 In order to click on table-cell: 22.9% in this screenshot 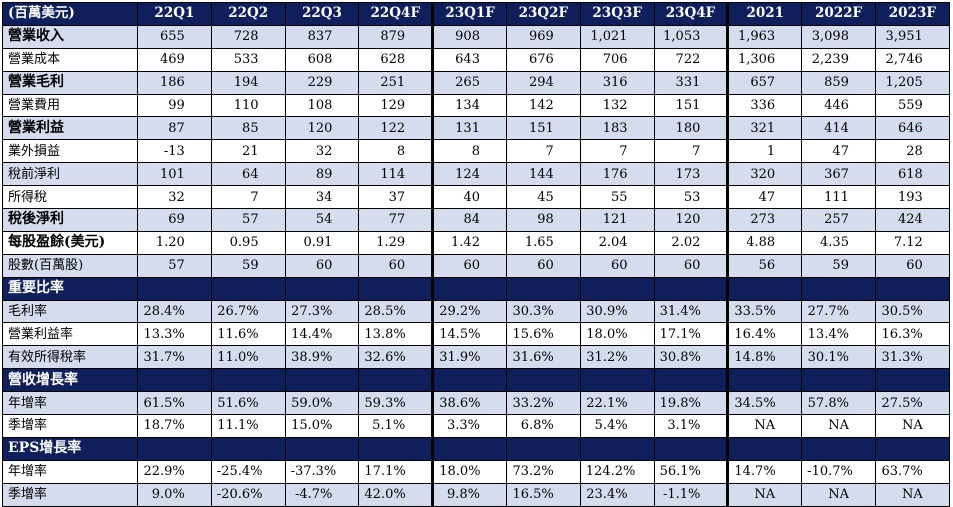, I will do `click(174, 471)`.